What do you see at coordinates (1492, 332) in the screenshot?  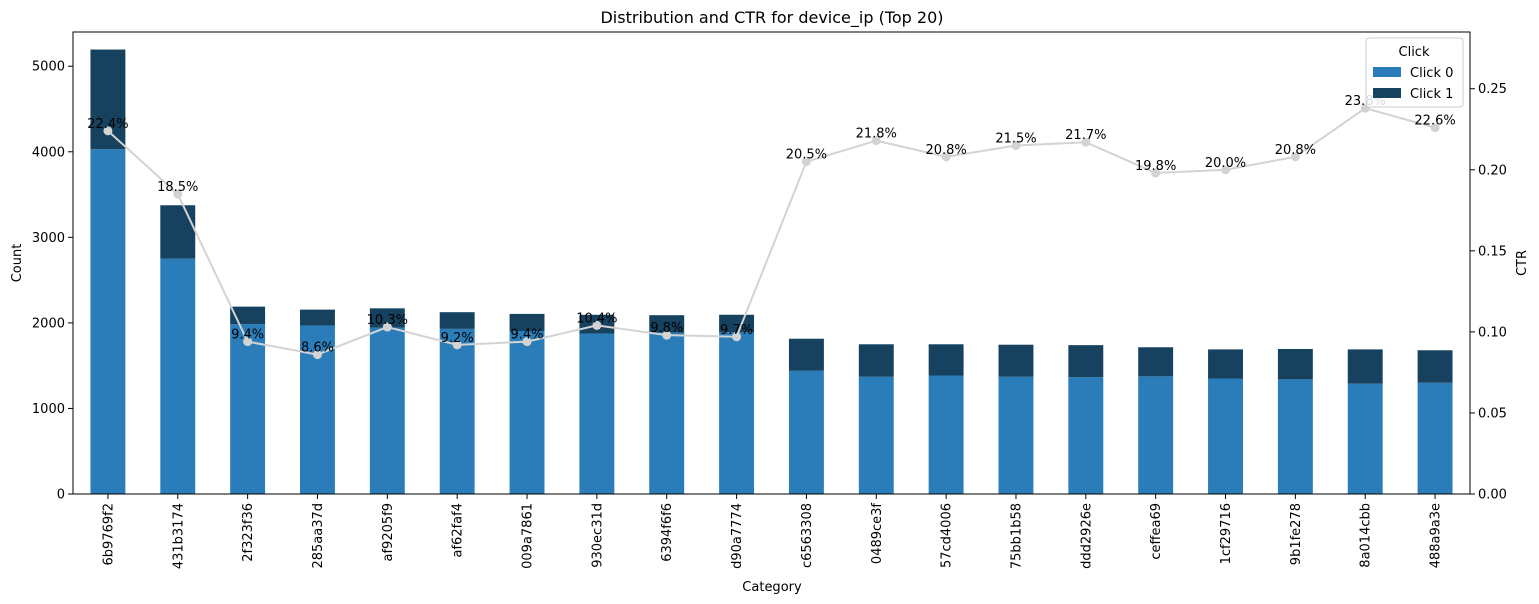 I see `y2-tick-label: 0.10` at bounding box center [1492, 332].